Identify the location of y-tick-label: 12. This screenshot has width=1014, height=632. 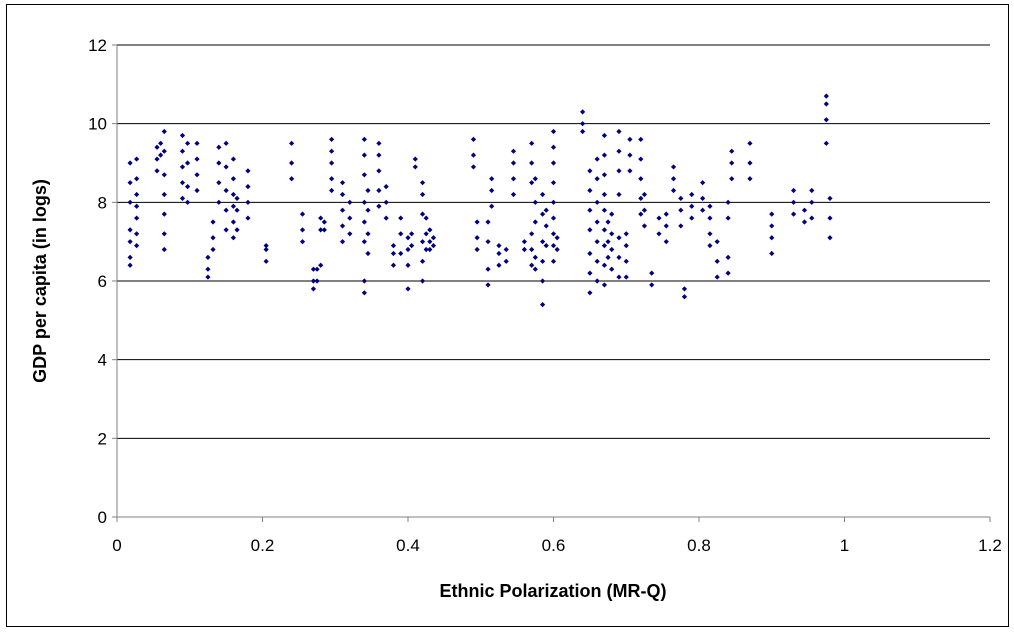
(97, 45).